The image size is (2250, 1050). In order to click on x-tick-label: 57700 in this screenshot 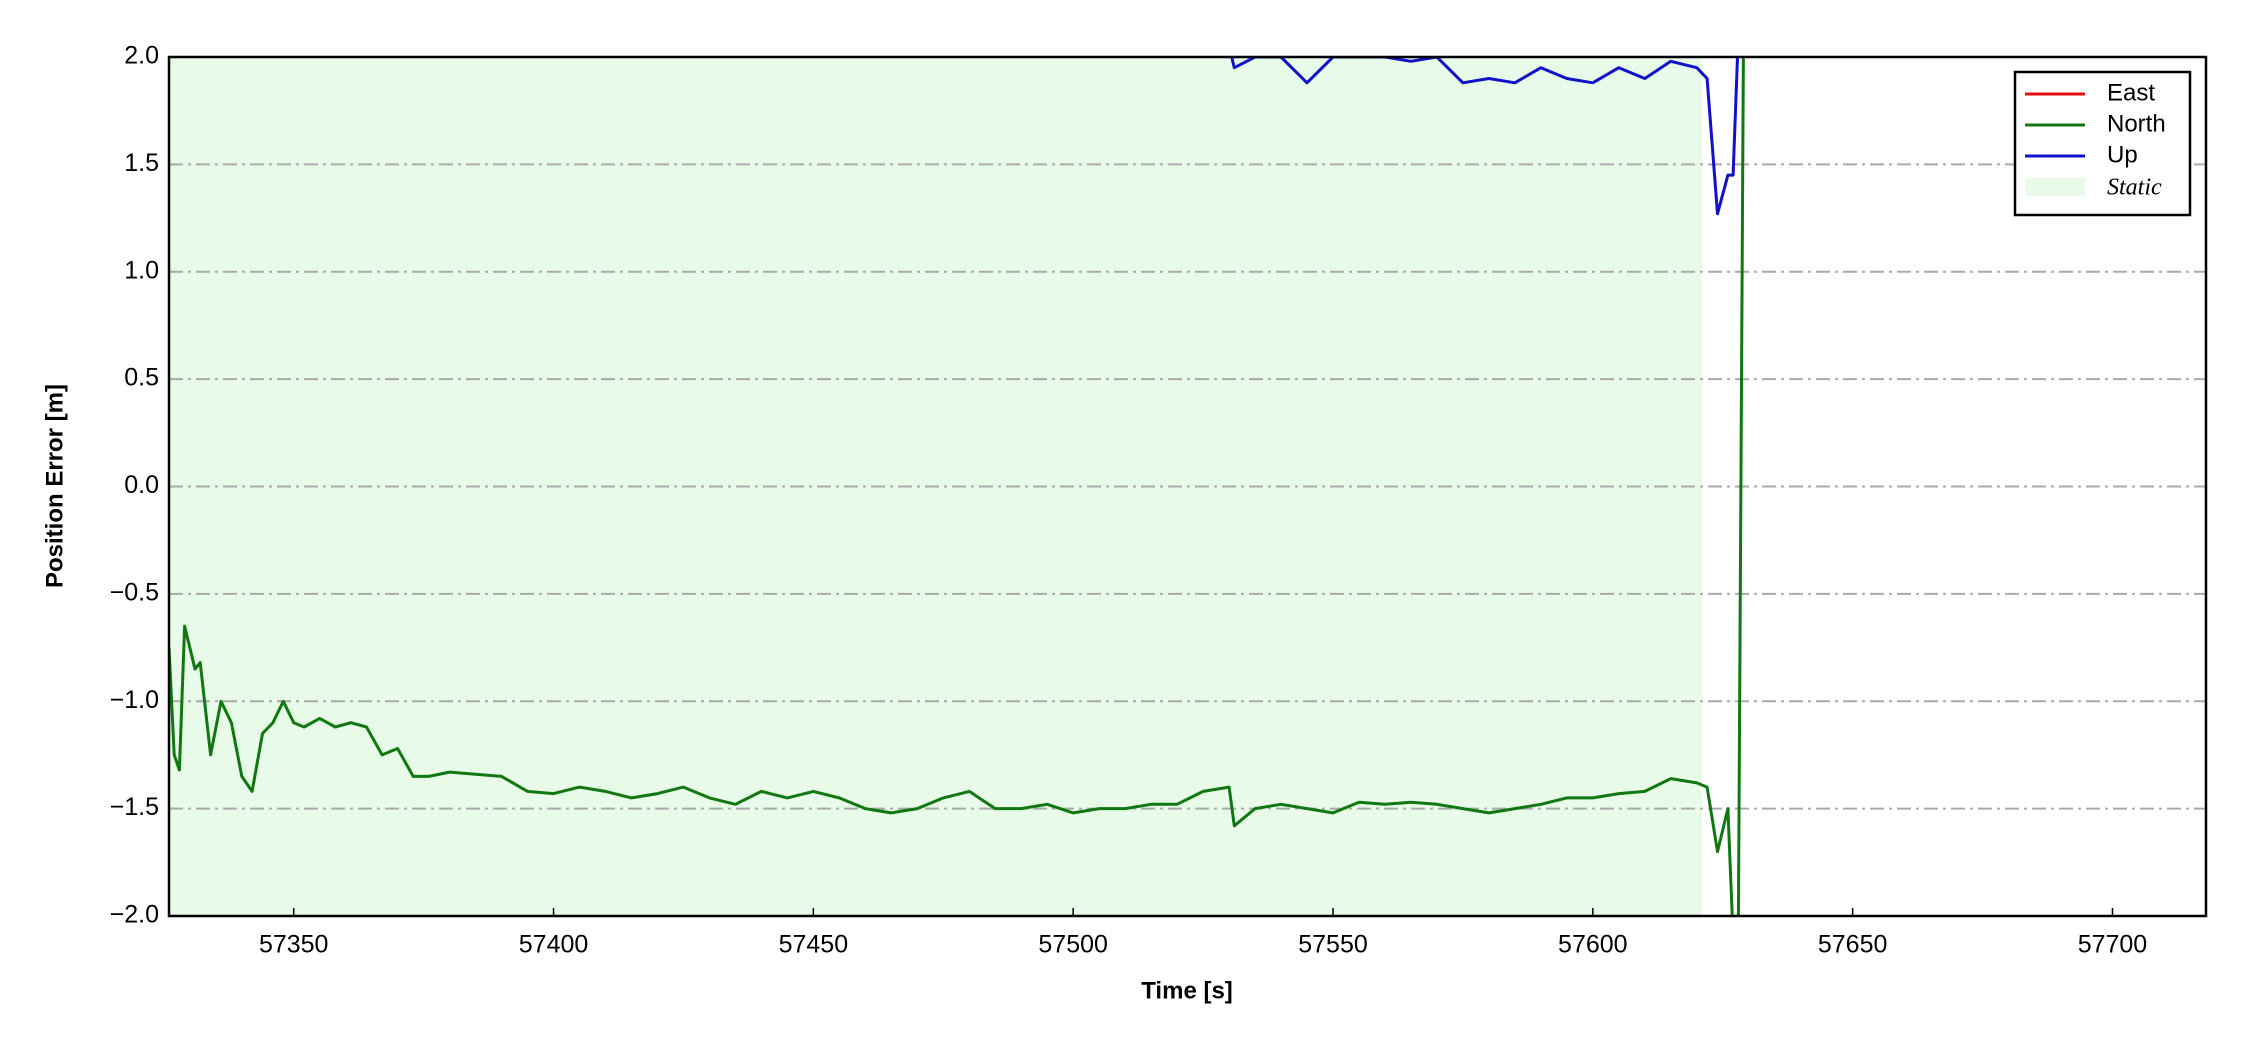, I will do `click(2113, 945)`.